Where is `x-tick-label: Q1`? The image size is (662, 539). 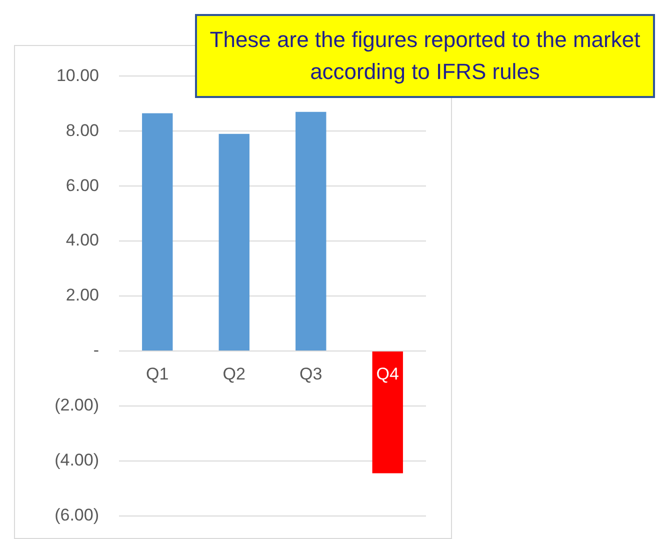
x-tick-label: Q1 is located at coordinates (157, 374).